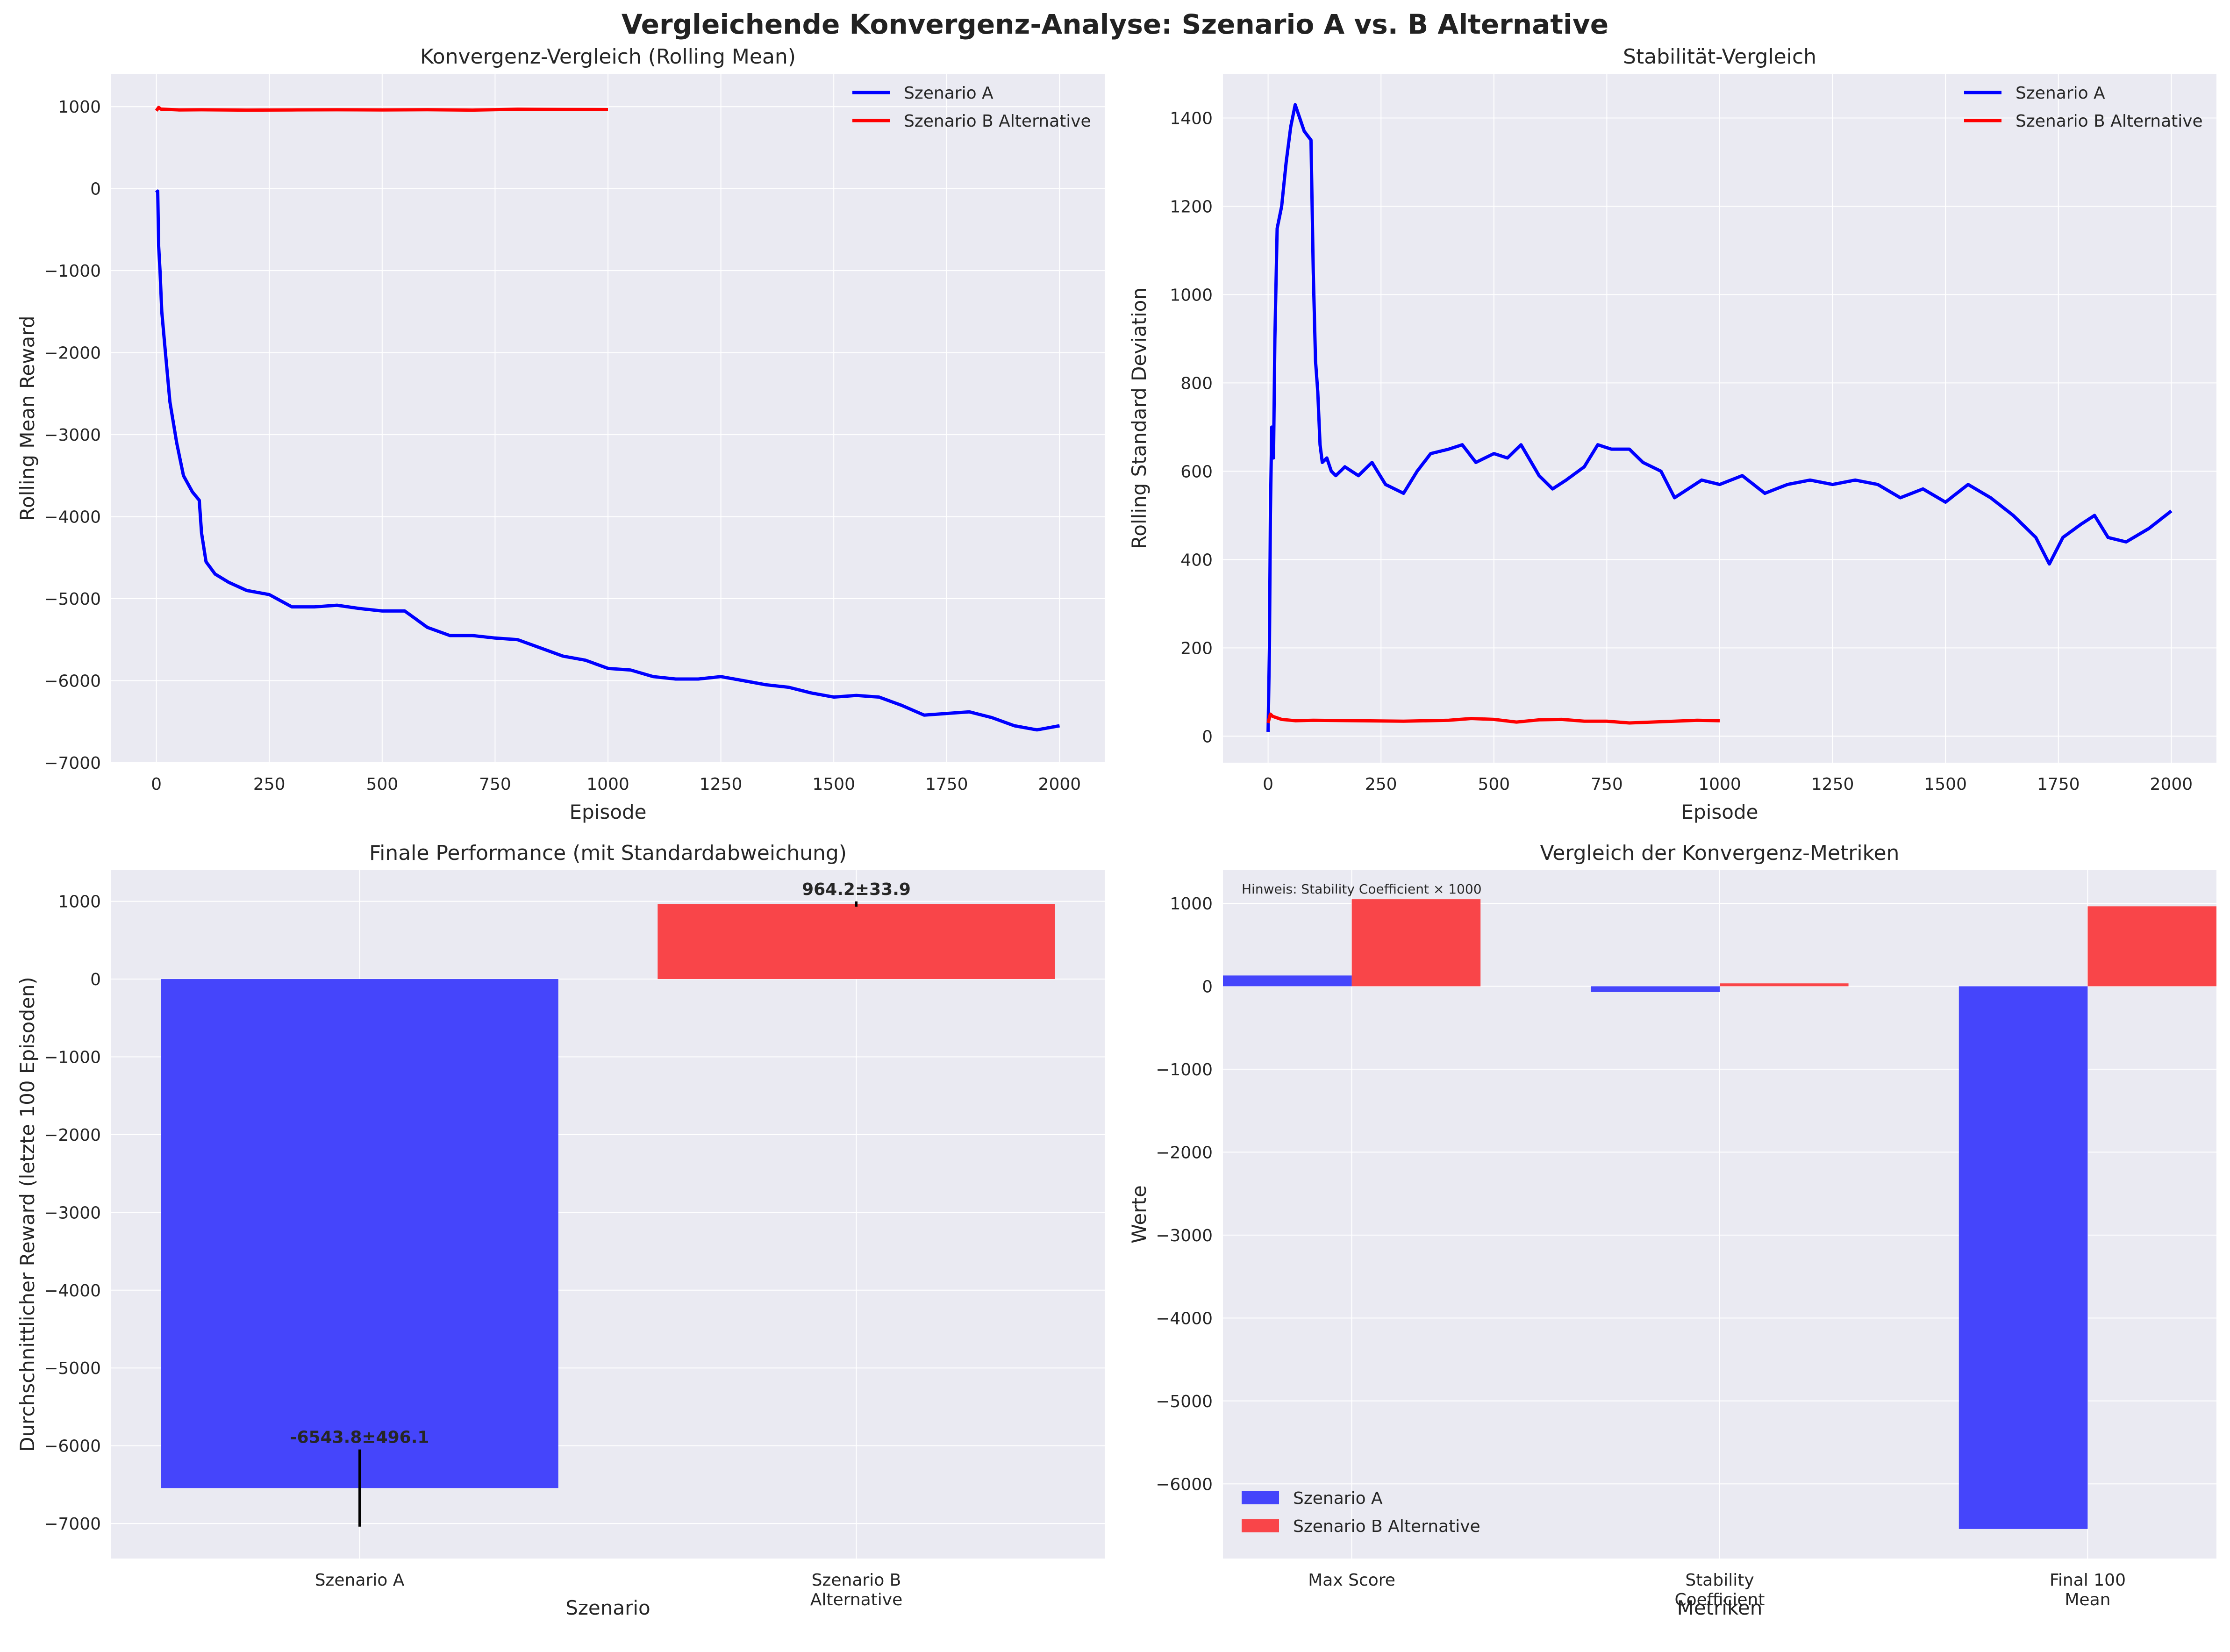  What do you see at coordinates (1196, 560) in the screenshot?
I see `y-tick-label: 400` at bounding box center [1196, 560].